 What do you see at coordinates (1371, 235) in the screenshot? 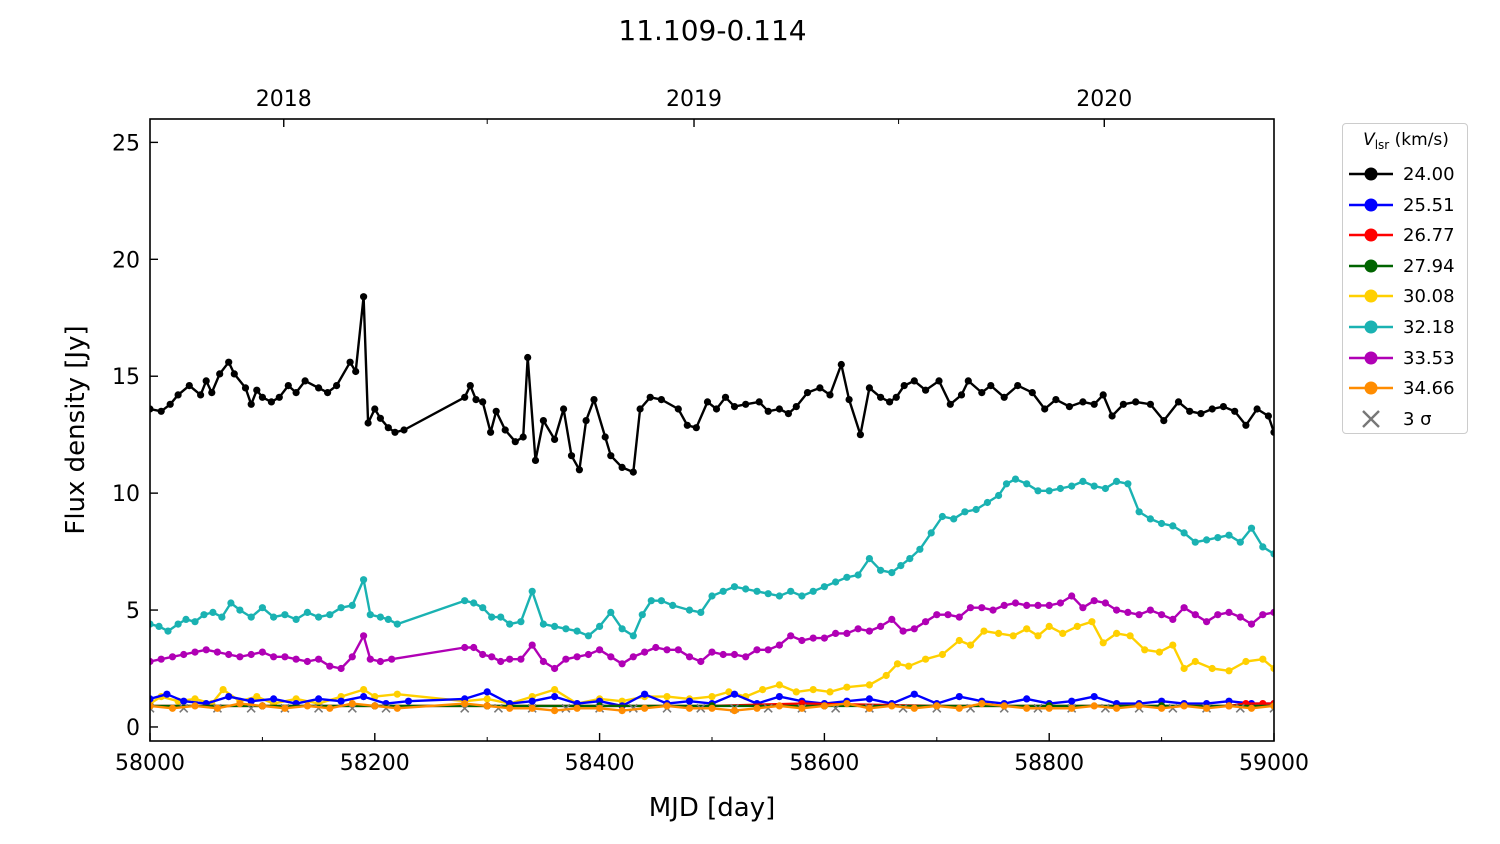
I see `legend-line-marker` at bounding box center [1371, 235].